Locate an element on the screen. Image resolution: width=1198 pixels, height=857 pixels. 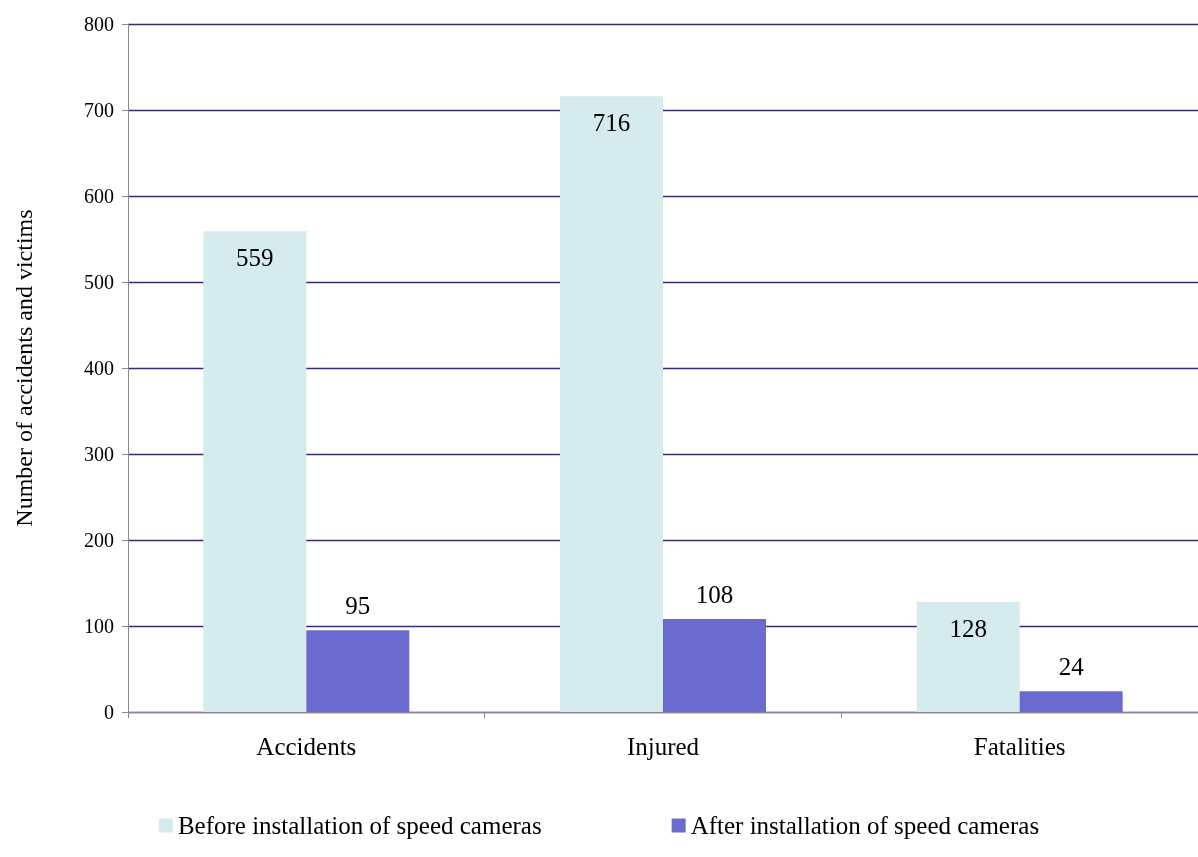
y-tick-label: 300 is located at coordinates (99, 454).